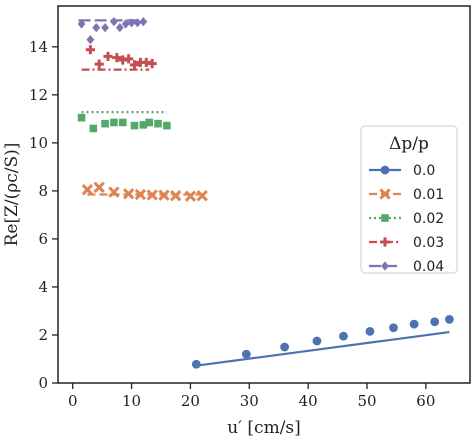  I want to click on x-tick-label: 40, so click(308, 401).